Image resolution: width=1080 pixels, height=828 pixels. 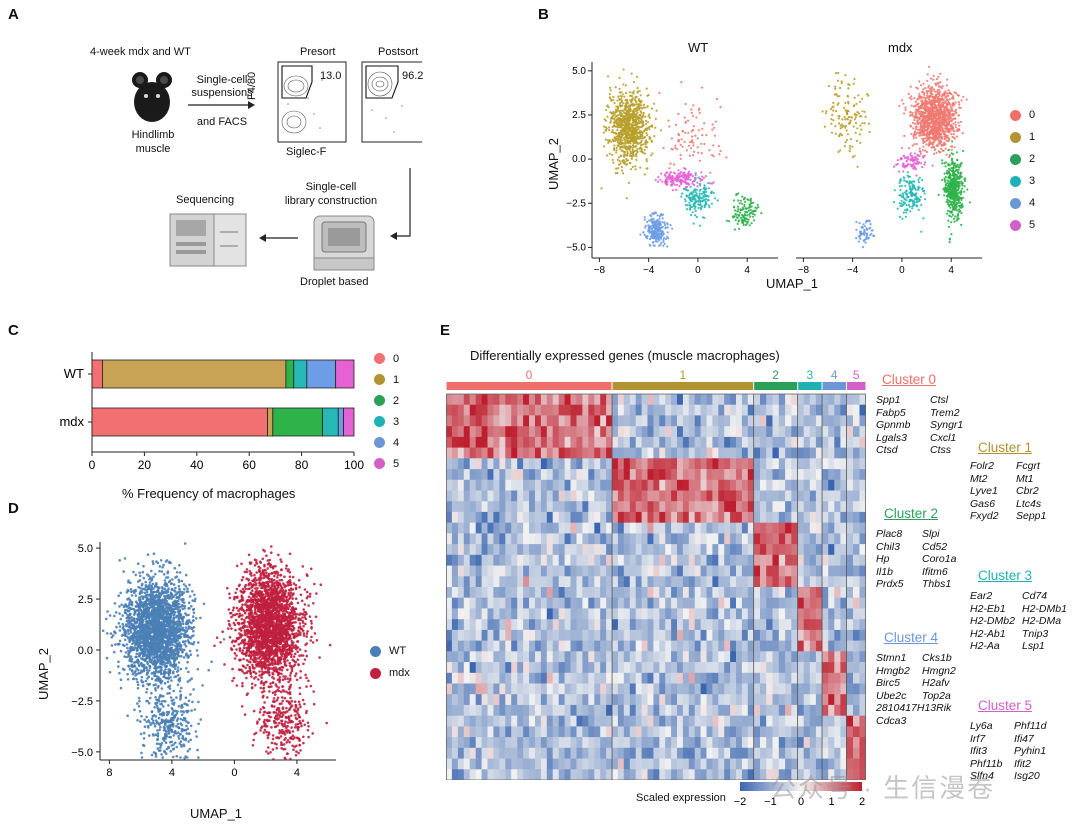 What do you see at coordinates (553, 163) in the screenshot?
I see `umap-b-ylabel: UMAP_2` at bounding box center [553, 163].